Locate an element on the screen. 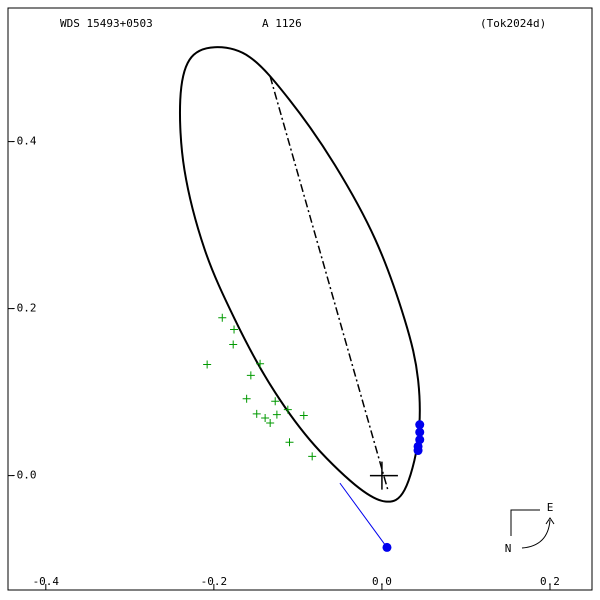 This screenshot has height=600, width=600. reference: (Tok2024d) is located at coordinates (513, 23).